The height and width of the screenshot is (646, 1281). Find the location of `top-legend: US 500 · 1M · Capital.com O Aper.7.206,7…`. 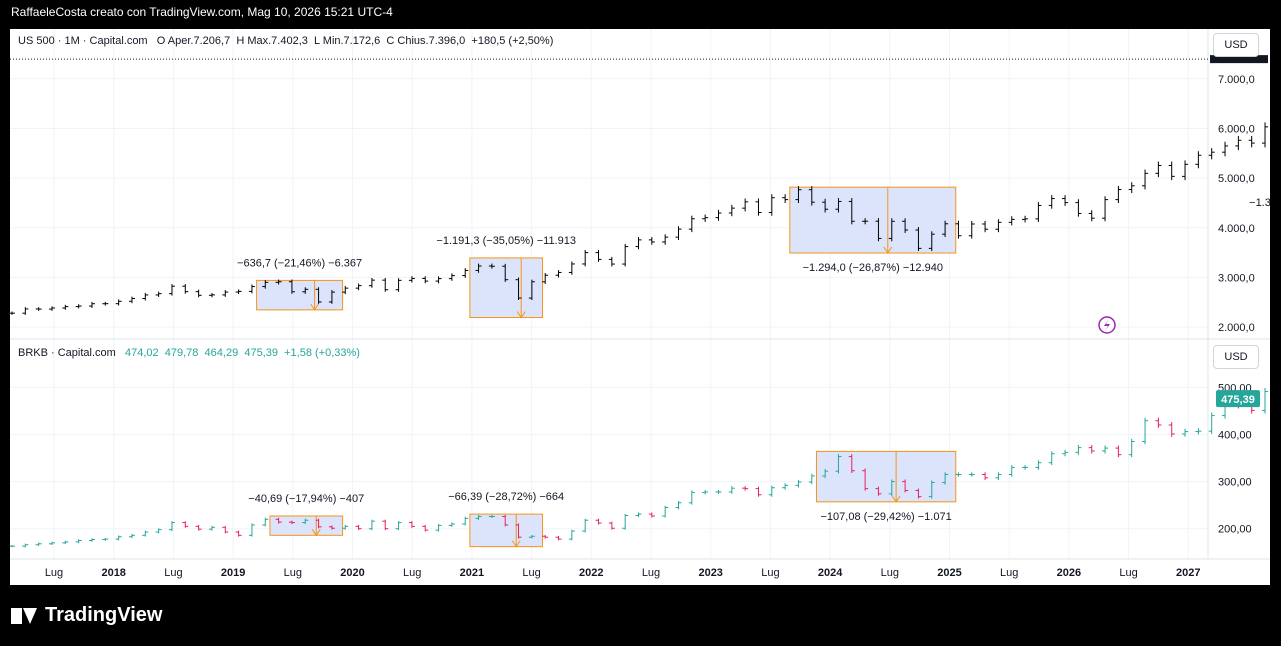

top-legend: US 500 · 1M · Capital.com O Aper.7.206,7… is located at coordinates (285, 41).